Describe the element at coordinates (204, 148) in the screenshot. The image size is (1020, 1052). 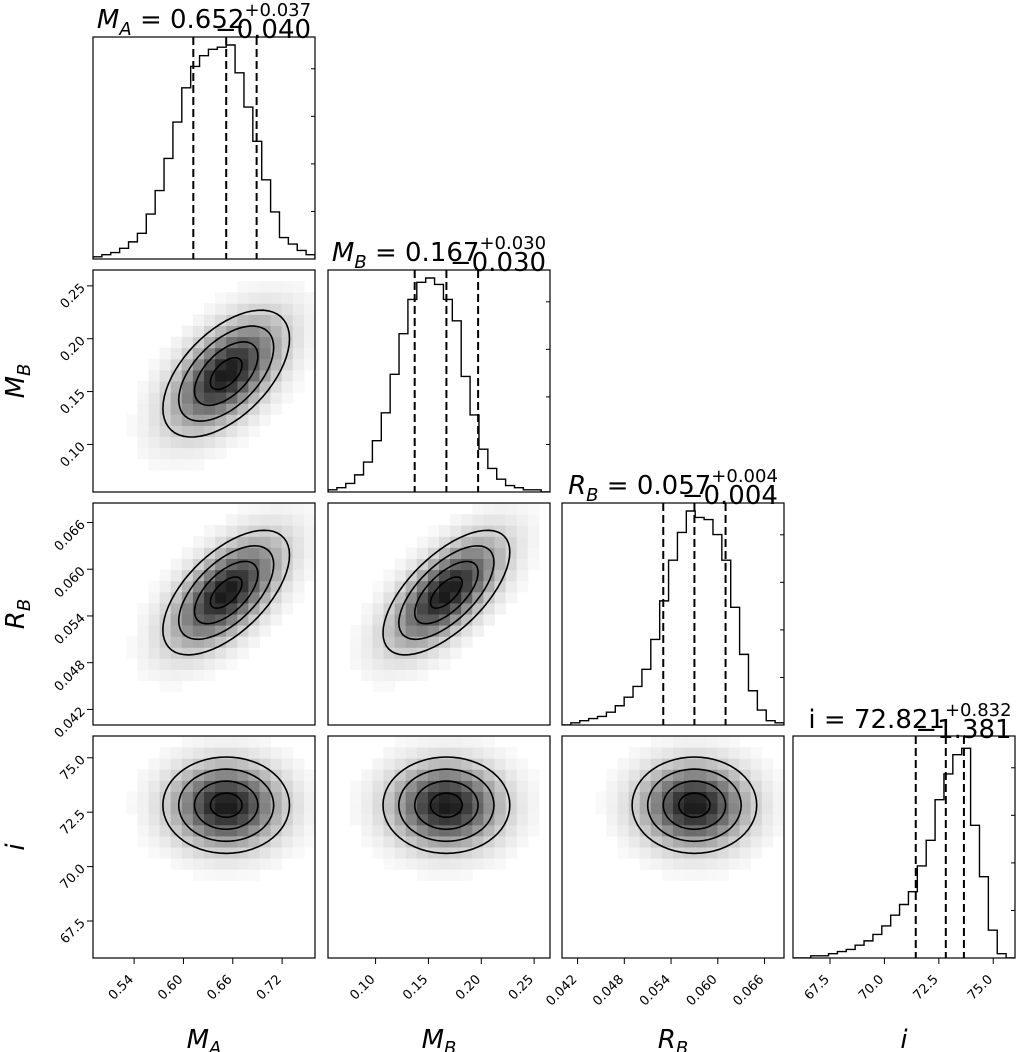
I see `panel-frame` at that location.